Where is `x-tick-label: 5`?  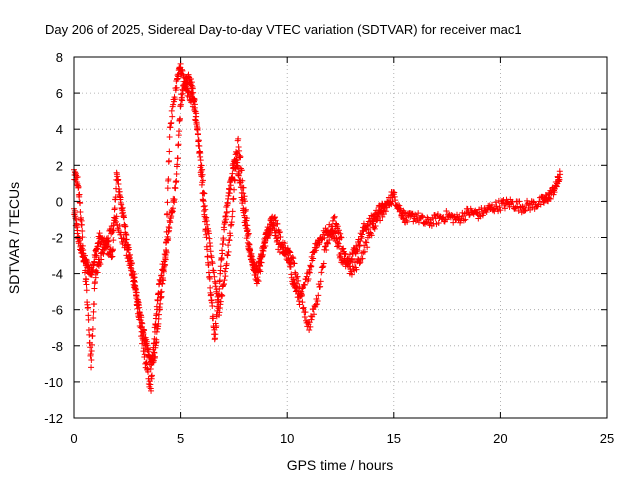
x-tick-label: 5 is located at coordinates (180, 438).